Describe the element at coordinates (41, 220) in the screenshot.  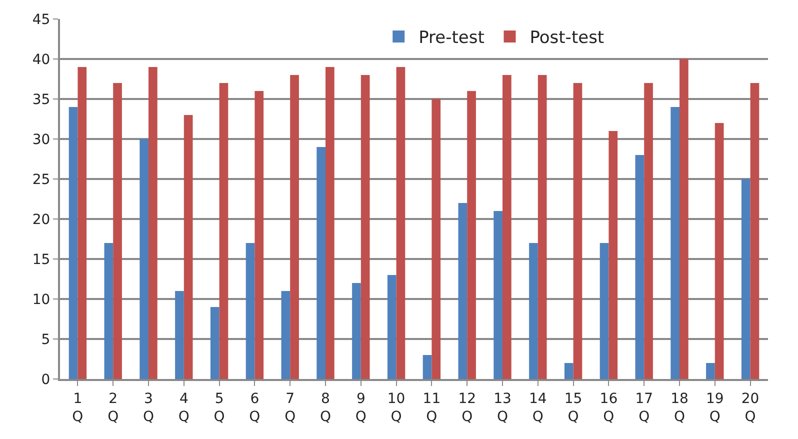
I see `y-tick-label: 20` at that location.